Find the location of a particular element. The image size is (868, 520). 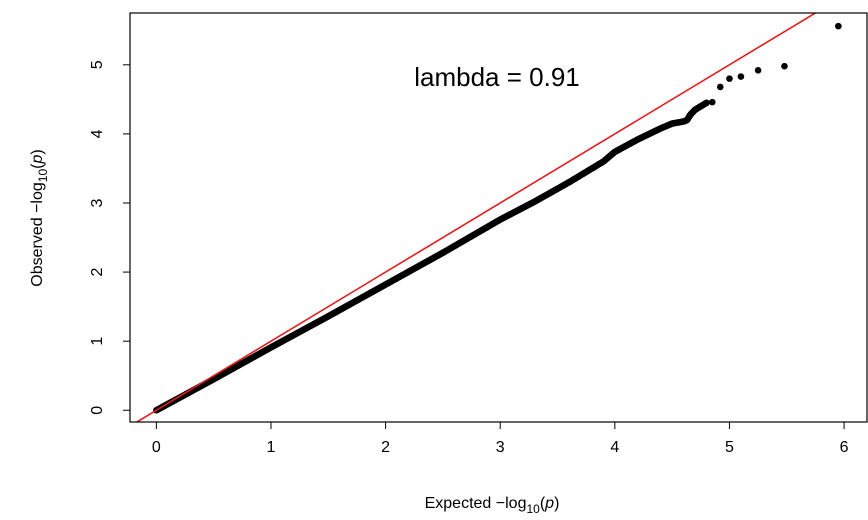

x-tick-label: 3 is located at coordinates (500, 447).